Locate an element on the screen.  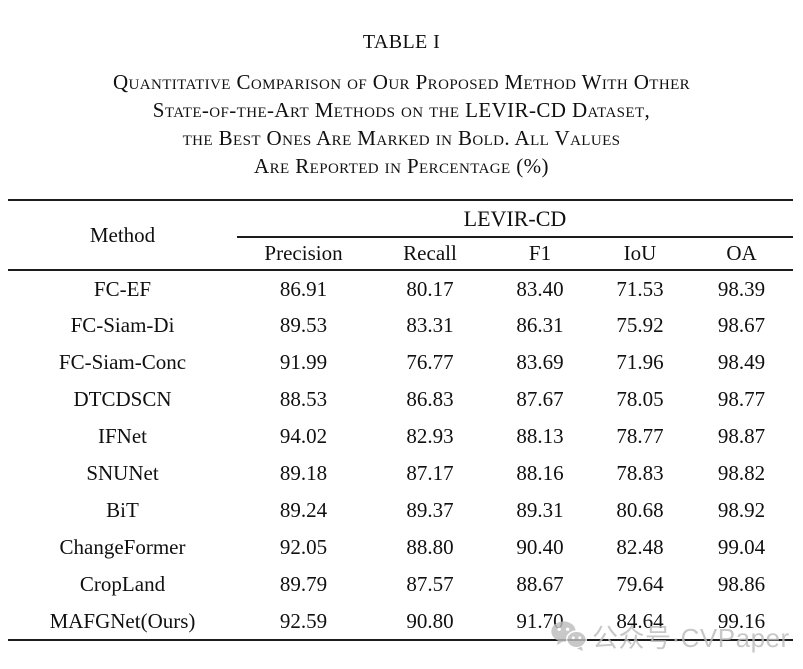
value-cell: 78.83 is located at coordinates (640, 473).